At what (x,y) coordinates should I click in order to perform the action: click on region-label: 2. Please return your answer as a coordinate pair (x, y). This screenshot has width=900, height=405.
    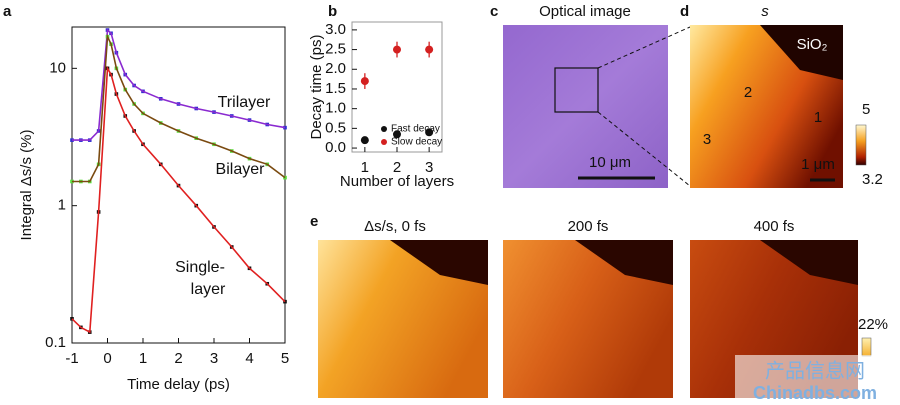
    Looking at the image, I should click on (748, 92).